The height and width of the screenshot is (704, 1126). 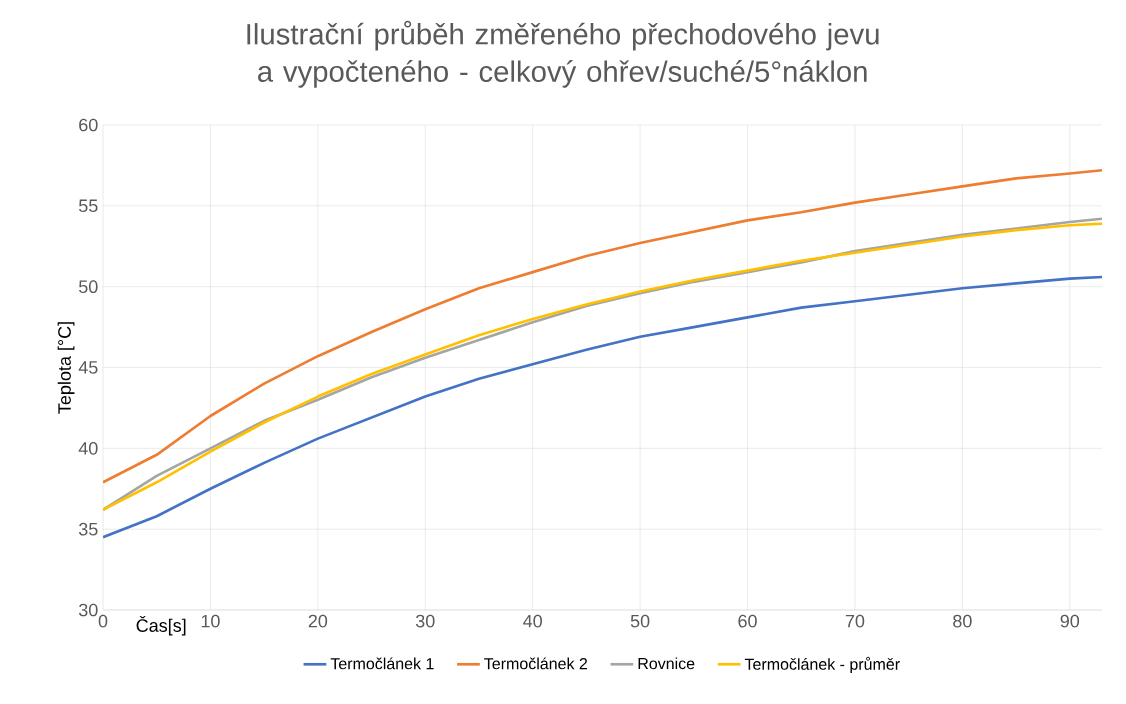 What do you see at coordinates (1070, 621) in the screenshot?
I see `x-tick-label: 90` at bounding box center [1070, 621].